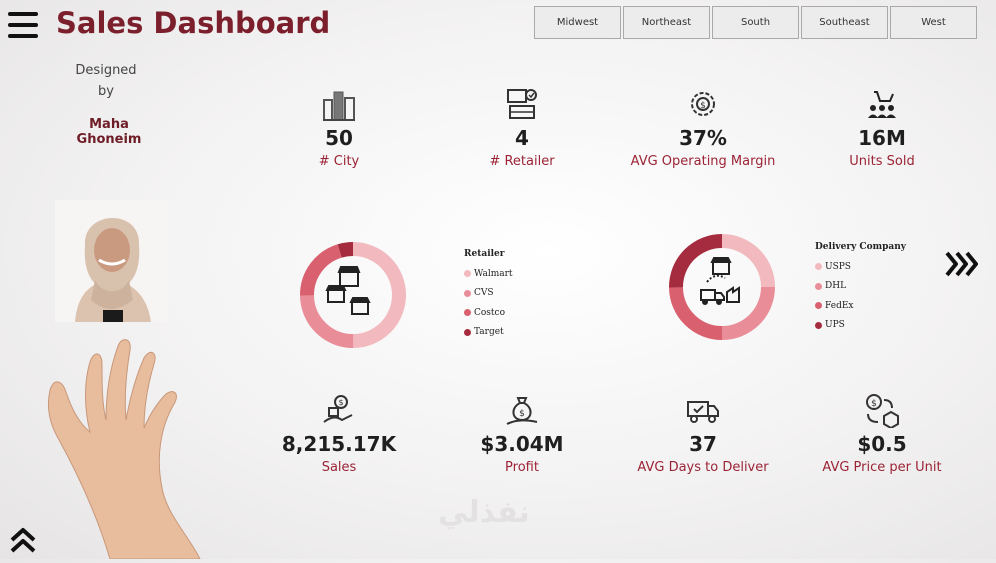  I want to click on legend-label: Costco, so click(489, 312).